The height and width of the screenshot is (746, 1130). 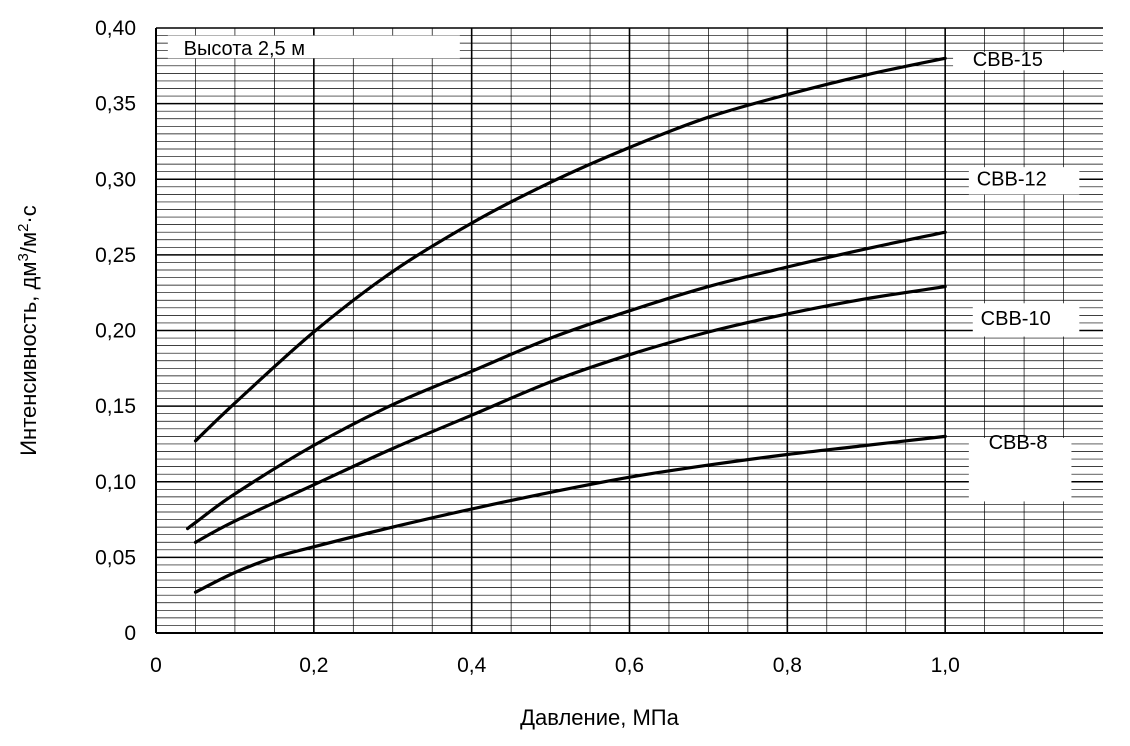 I want to click on y-tick-label: 0,35, so click(x=115, y=104).